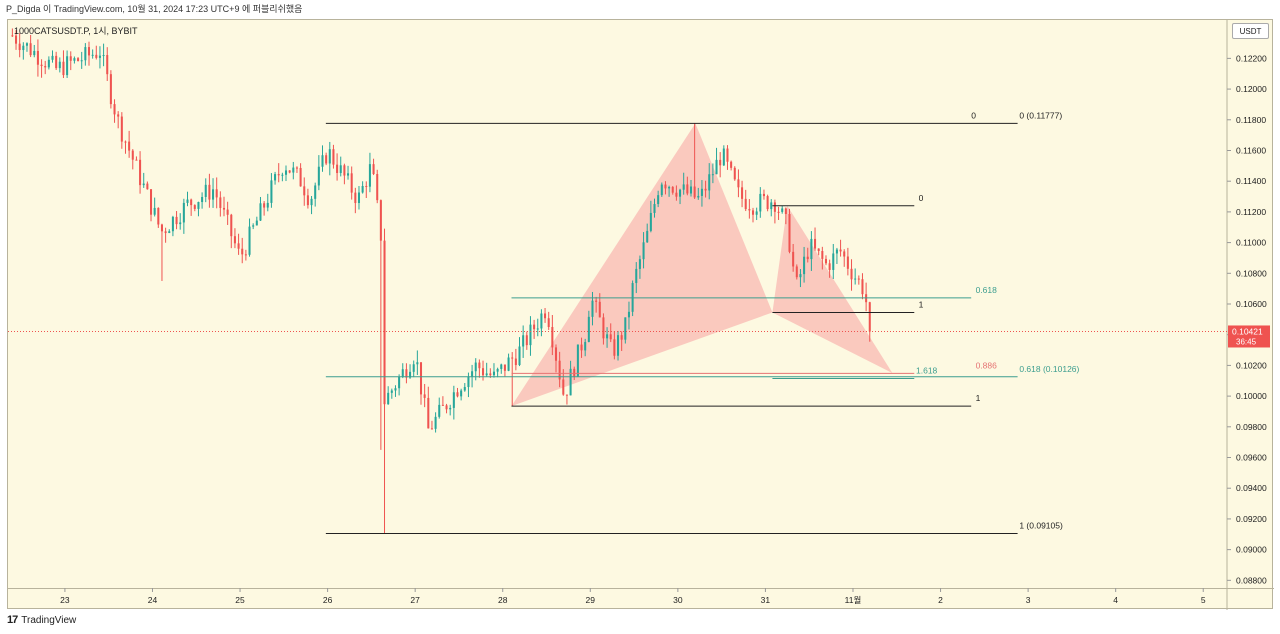 This screenshot has height=634, width=1280. I want to click on y-tick-label: 0.12200, so click(1251, 58).